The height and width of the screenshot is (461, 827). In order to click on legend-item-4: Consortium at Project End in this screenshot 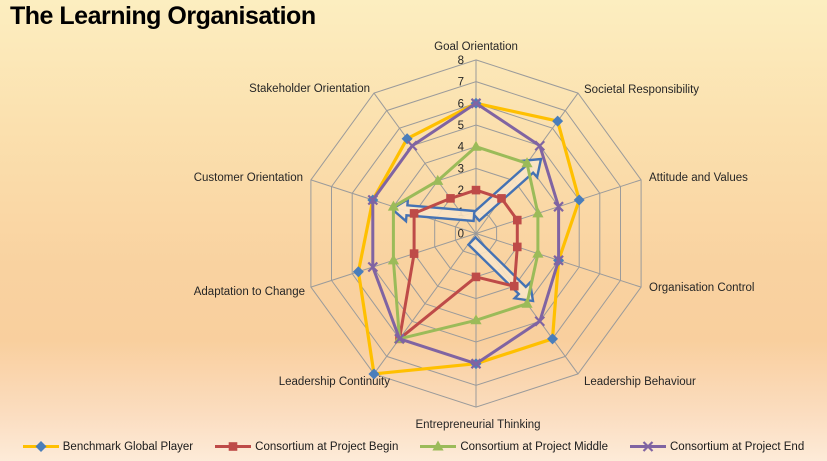, I will do `click(717, 446)`.